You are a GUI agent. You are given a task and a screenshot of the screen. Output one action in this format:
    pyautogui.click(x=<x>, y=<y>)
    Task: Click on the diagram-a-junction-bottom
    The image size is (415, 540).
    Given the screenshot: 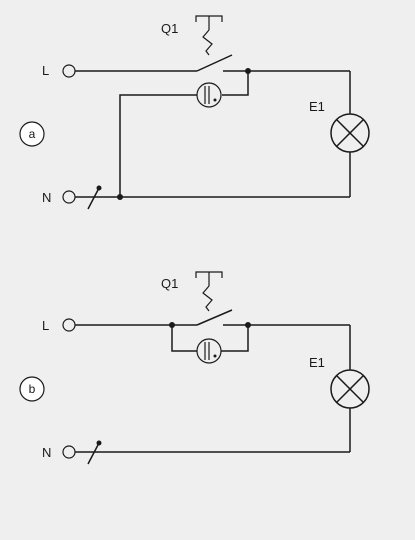 What is the action you would take?
    pyautogui.click(x=120, y=197)
    